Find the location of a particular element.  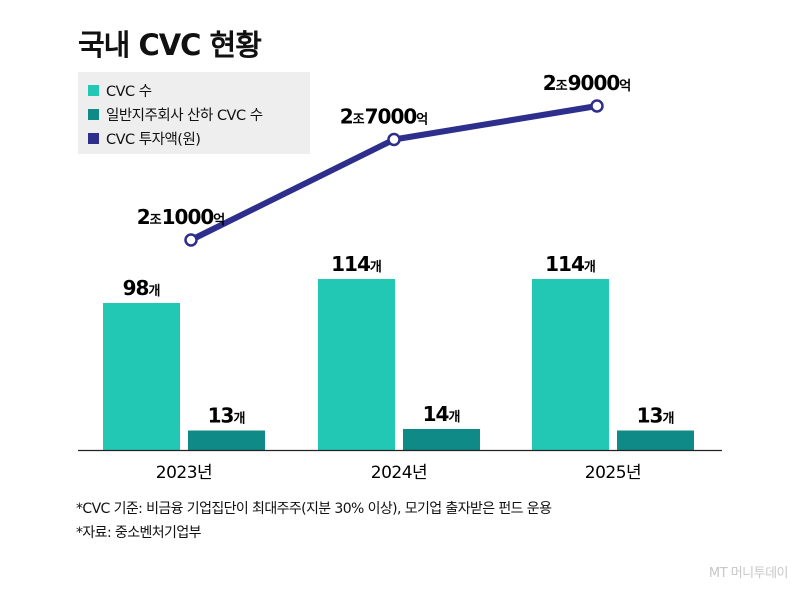

legend-swatch-holding-cvc-count is located at coordinates (93, 114).